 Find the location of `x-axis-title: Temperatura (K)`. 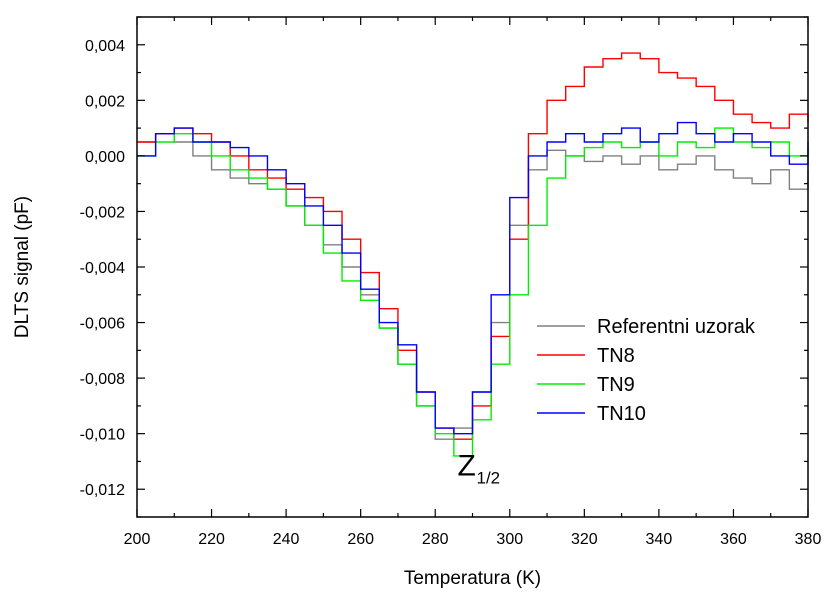

x-axis-title: Temperatura (K) is located at coordinates (472, 578).